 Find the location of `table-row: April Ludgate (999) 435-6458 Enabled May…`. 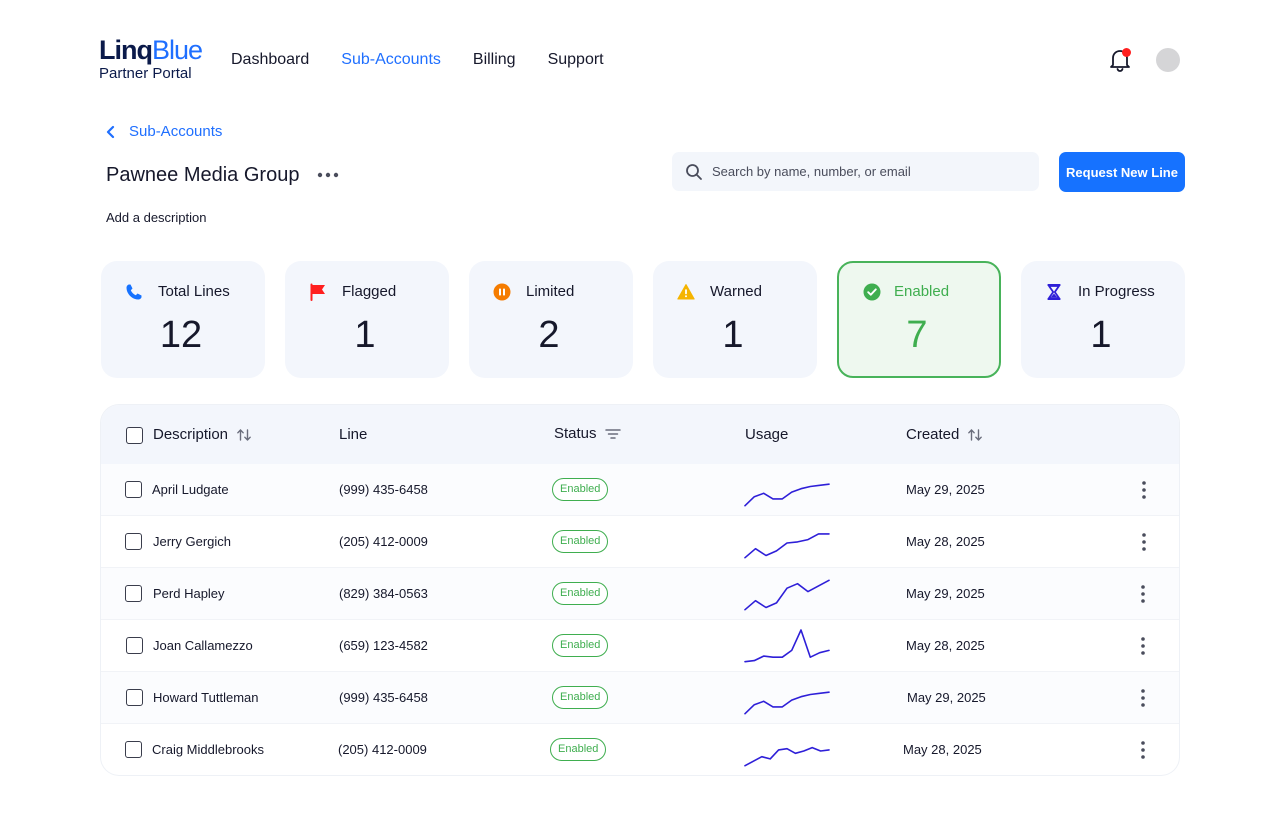

table-row: April Ludgate (999) 435-6458 Enabled May… is located at coordinates (640, 490).